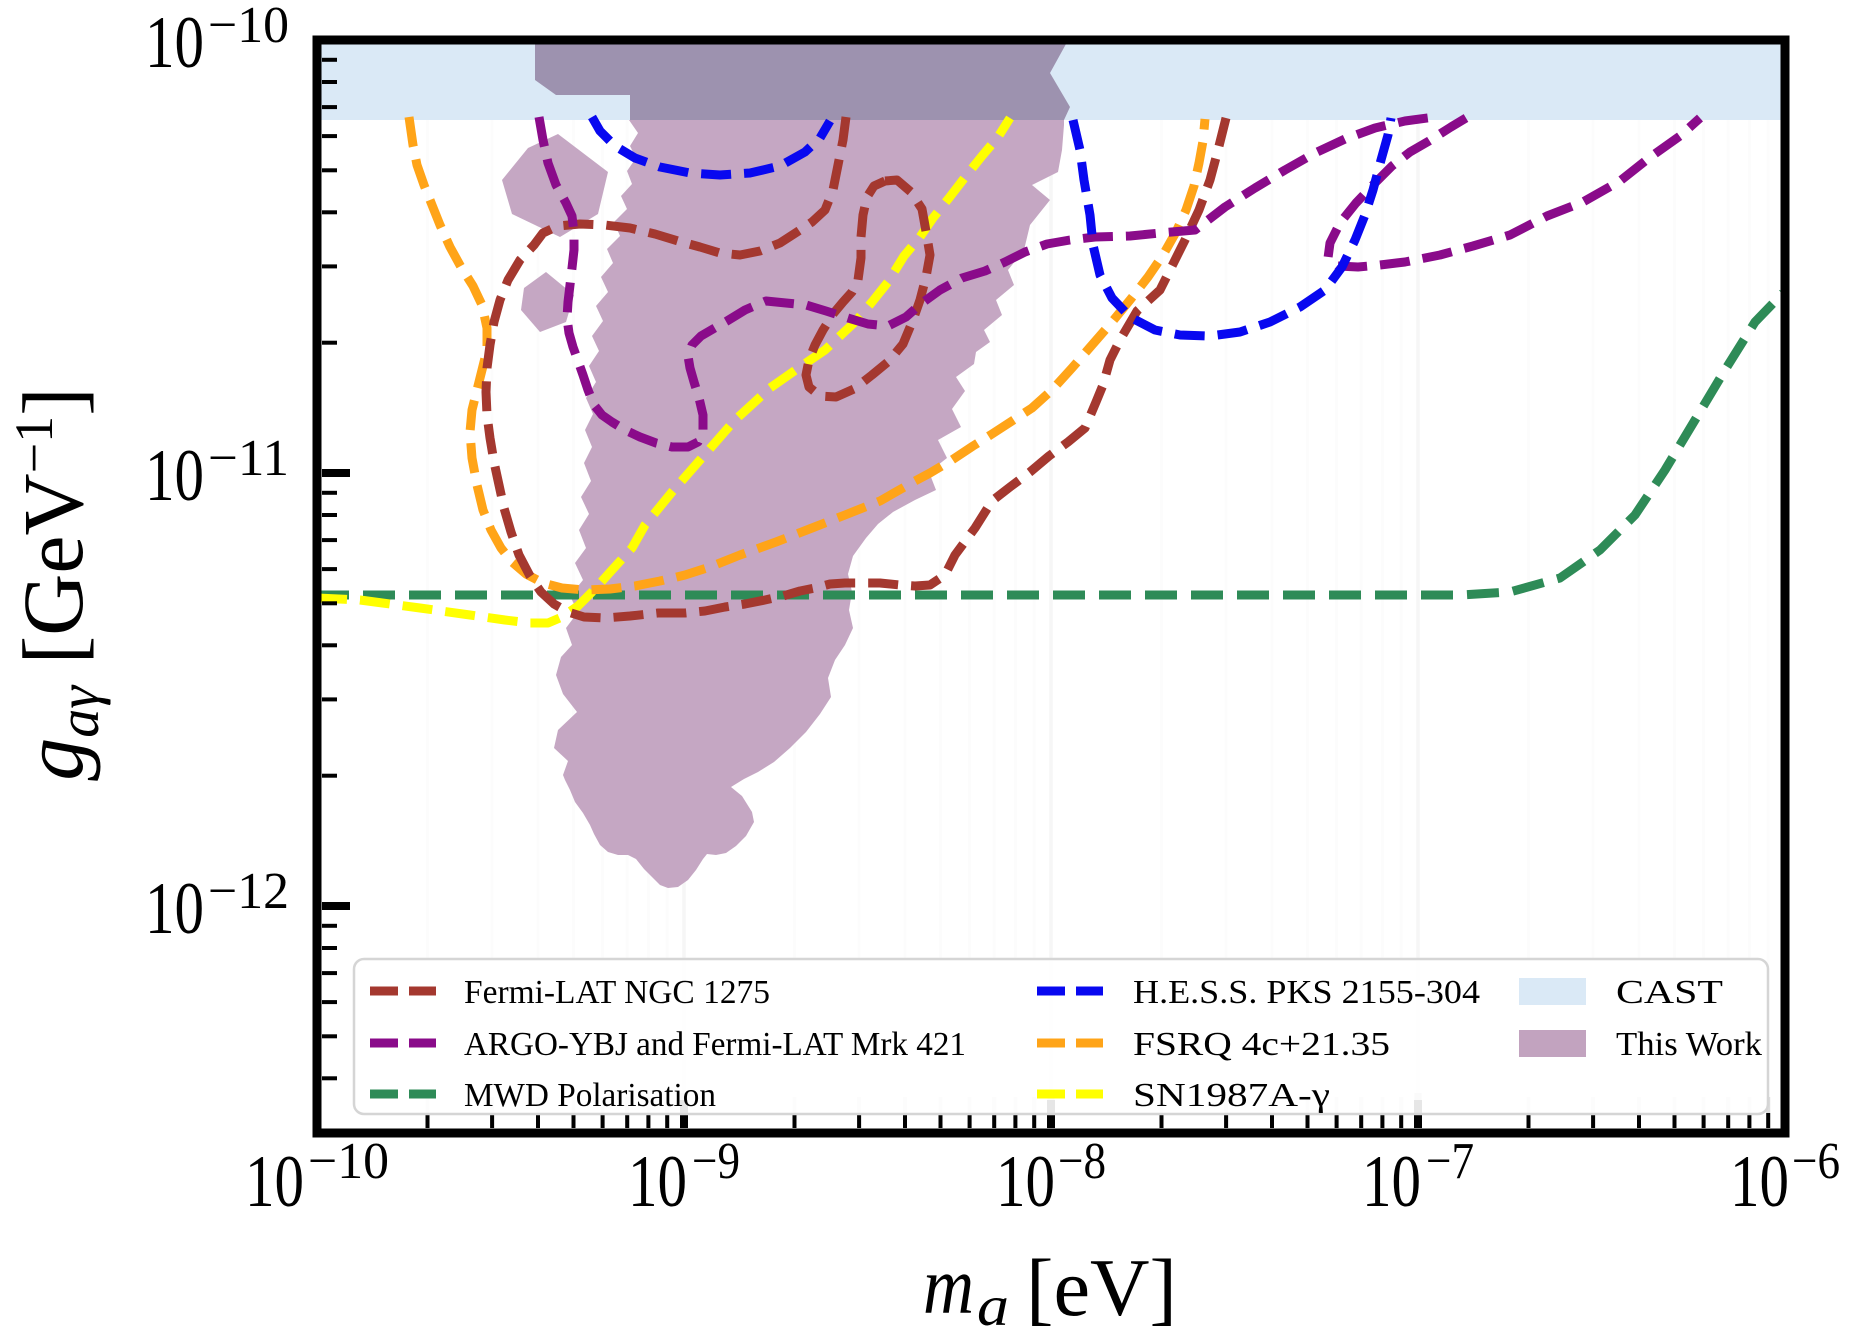  Describe the element at coordinates (57, 584) in the screenshot. I see `svg-text: gaγ [GeV−1]` at that location.